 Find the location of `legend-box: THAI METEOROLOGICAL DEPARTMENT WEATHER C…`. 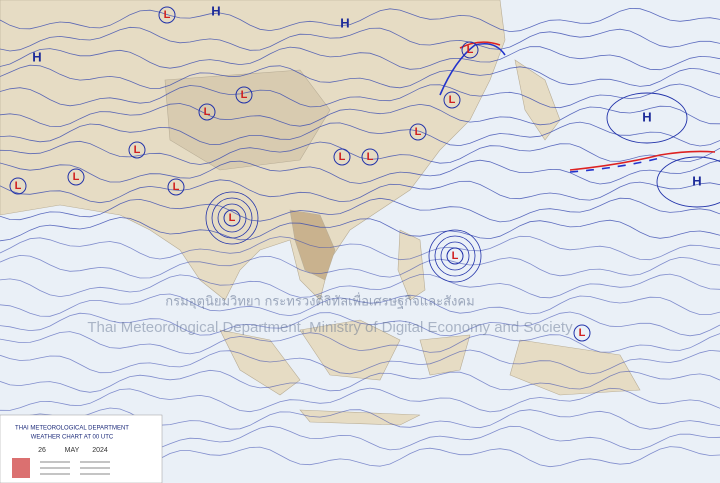

legend-box: THAI METEOROLOGICAL DEPARTMENT WEATHER C… is located at coordinates (81, 448).